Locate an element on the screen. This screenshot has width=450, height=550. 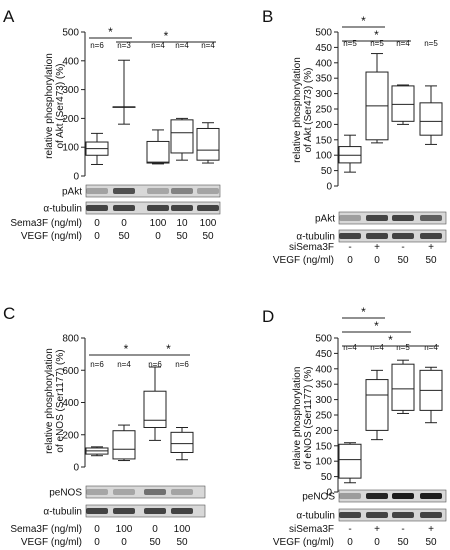
y-tick-label: 450 is located at coordinates (323, 48).